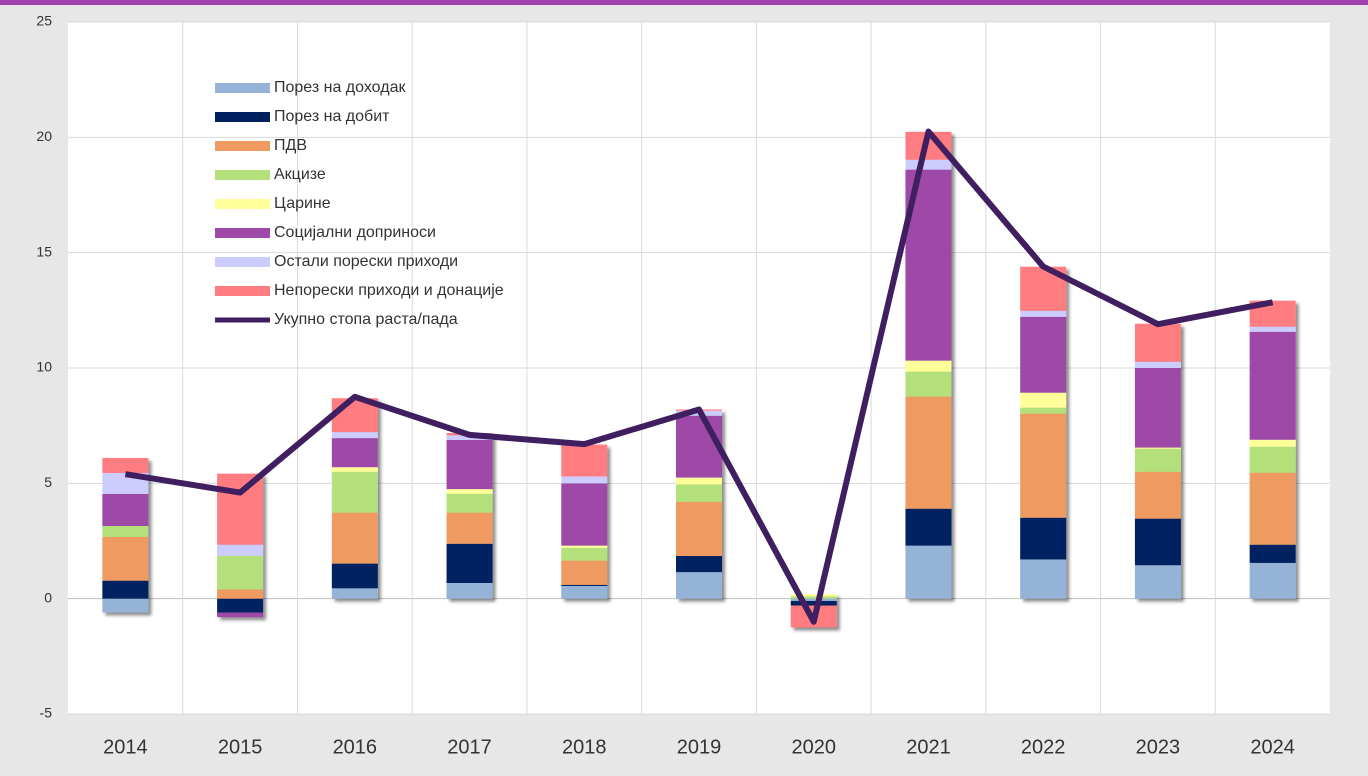 The width and height of the screenshot is (1368, 776). I want to click on y-tick-label: 0, so click(48, 597).